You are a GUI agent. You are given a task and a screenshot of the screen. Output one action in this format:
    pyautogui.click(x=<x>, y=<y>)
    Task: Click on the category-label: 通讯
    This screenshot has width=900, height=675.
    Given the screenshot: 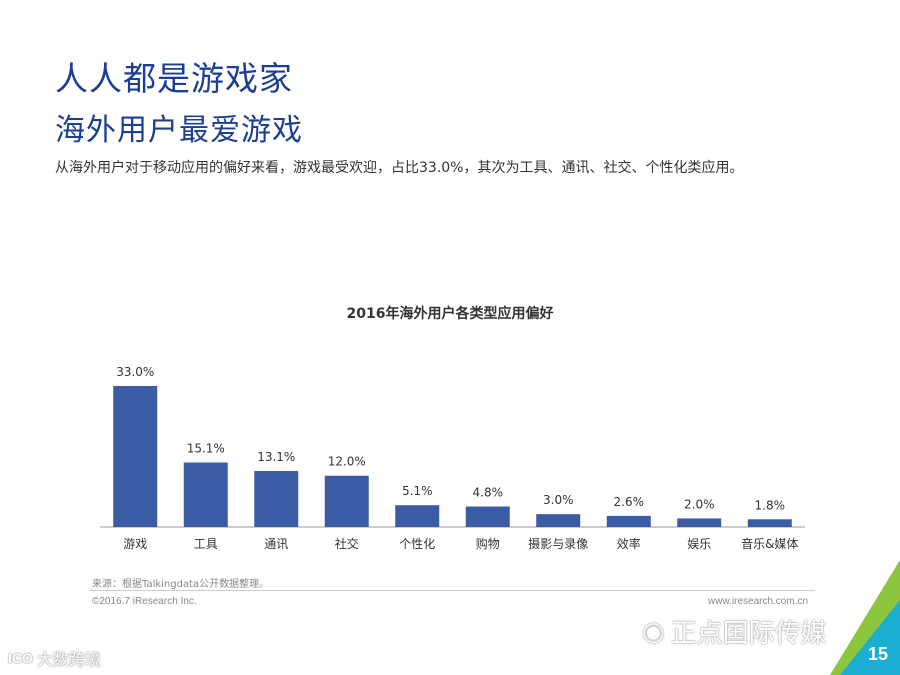 What is the action you would take?
    pyautogui.click(x=276, y=544)
    